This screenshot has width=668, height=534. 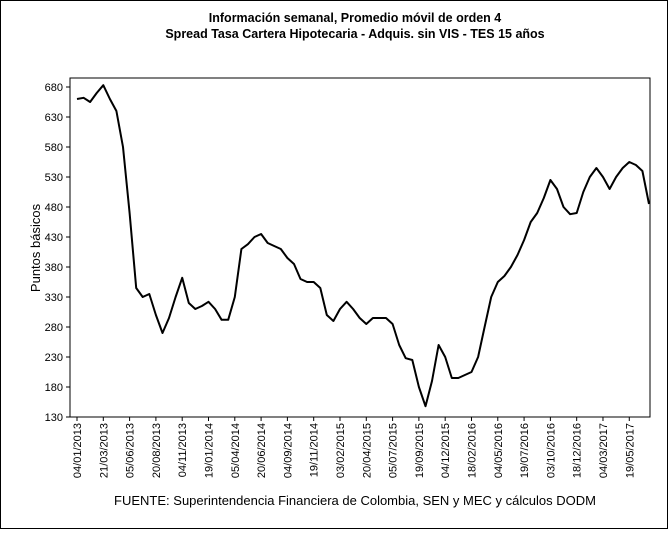 I want to click on x-tick-label: 05/06/2013, so click(x=131, y=450).